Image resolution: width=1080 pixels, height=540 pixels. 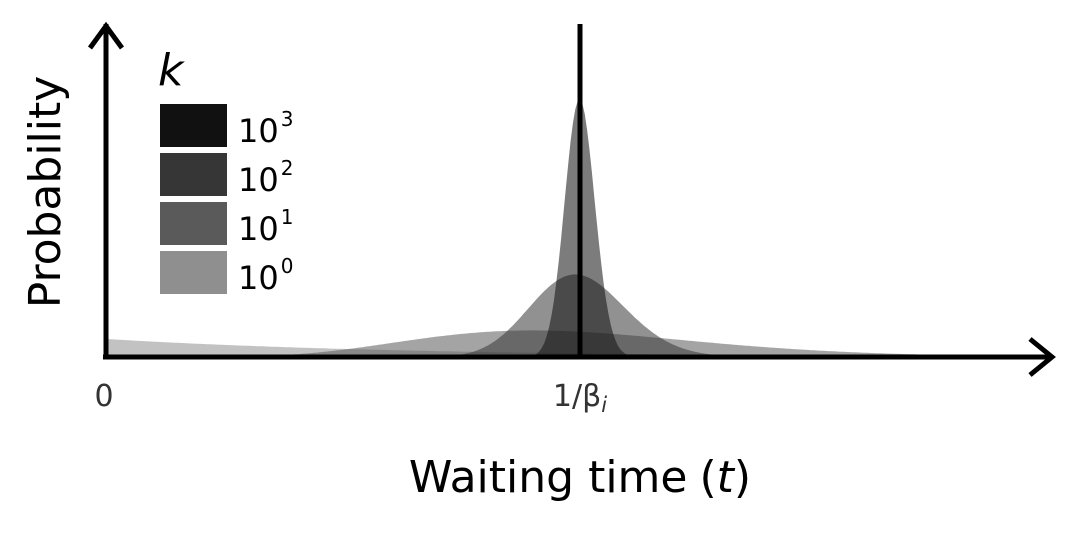 I want to click on legend-item-10-2: 10 2, so click(x=226, y=176).